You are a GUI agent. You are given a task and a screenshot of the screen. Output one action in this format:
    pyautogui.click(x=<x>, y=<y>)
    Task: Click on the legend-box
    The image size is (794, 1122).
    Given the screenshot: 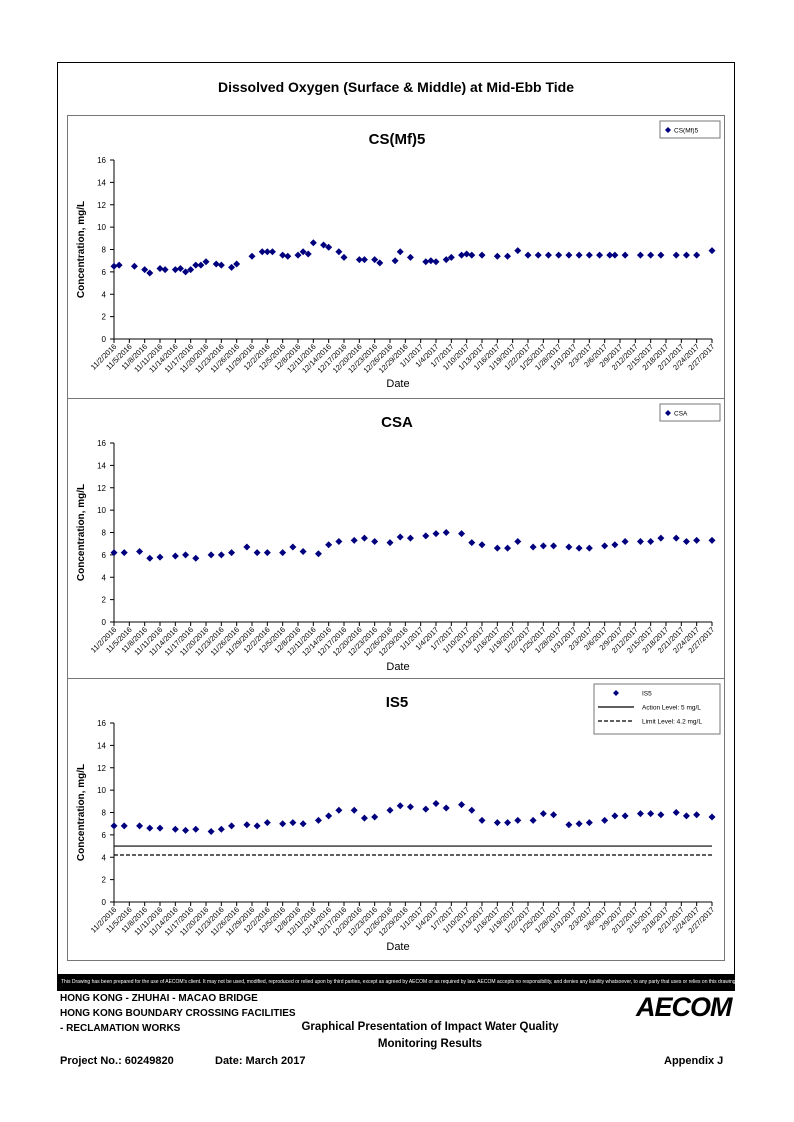 What is the action you would take?
    pyautogui.click(x=690, y=412)
    